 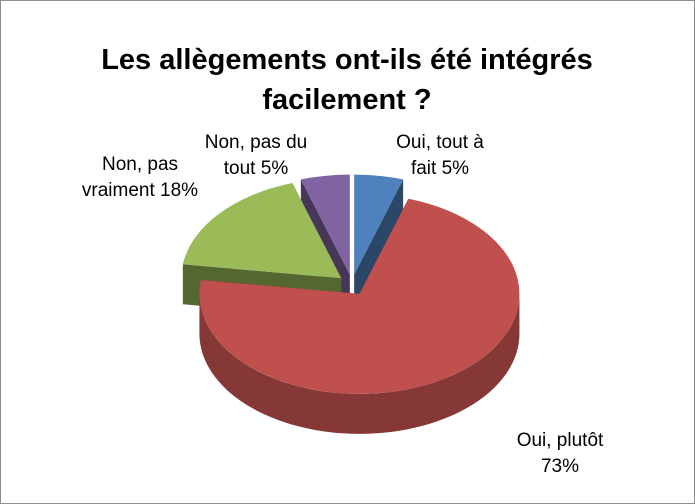 I want to click on label-category: Non, pas du tout, so click(x=256, y=155).